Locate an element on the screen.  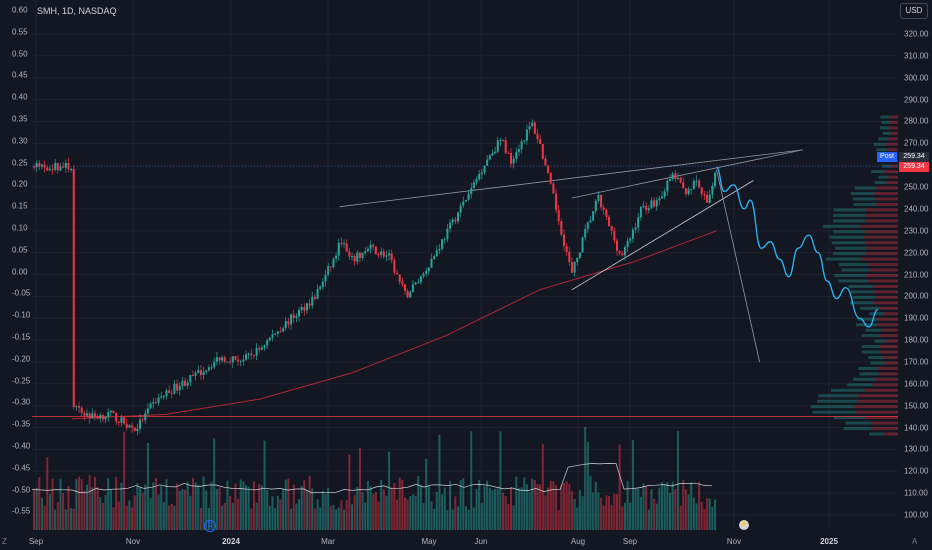
upper-trendline is located at coordinates (571, 178).